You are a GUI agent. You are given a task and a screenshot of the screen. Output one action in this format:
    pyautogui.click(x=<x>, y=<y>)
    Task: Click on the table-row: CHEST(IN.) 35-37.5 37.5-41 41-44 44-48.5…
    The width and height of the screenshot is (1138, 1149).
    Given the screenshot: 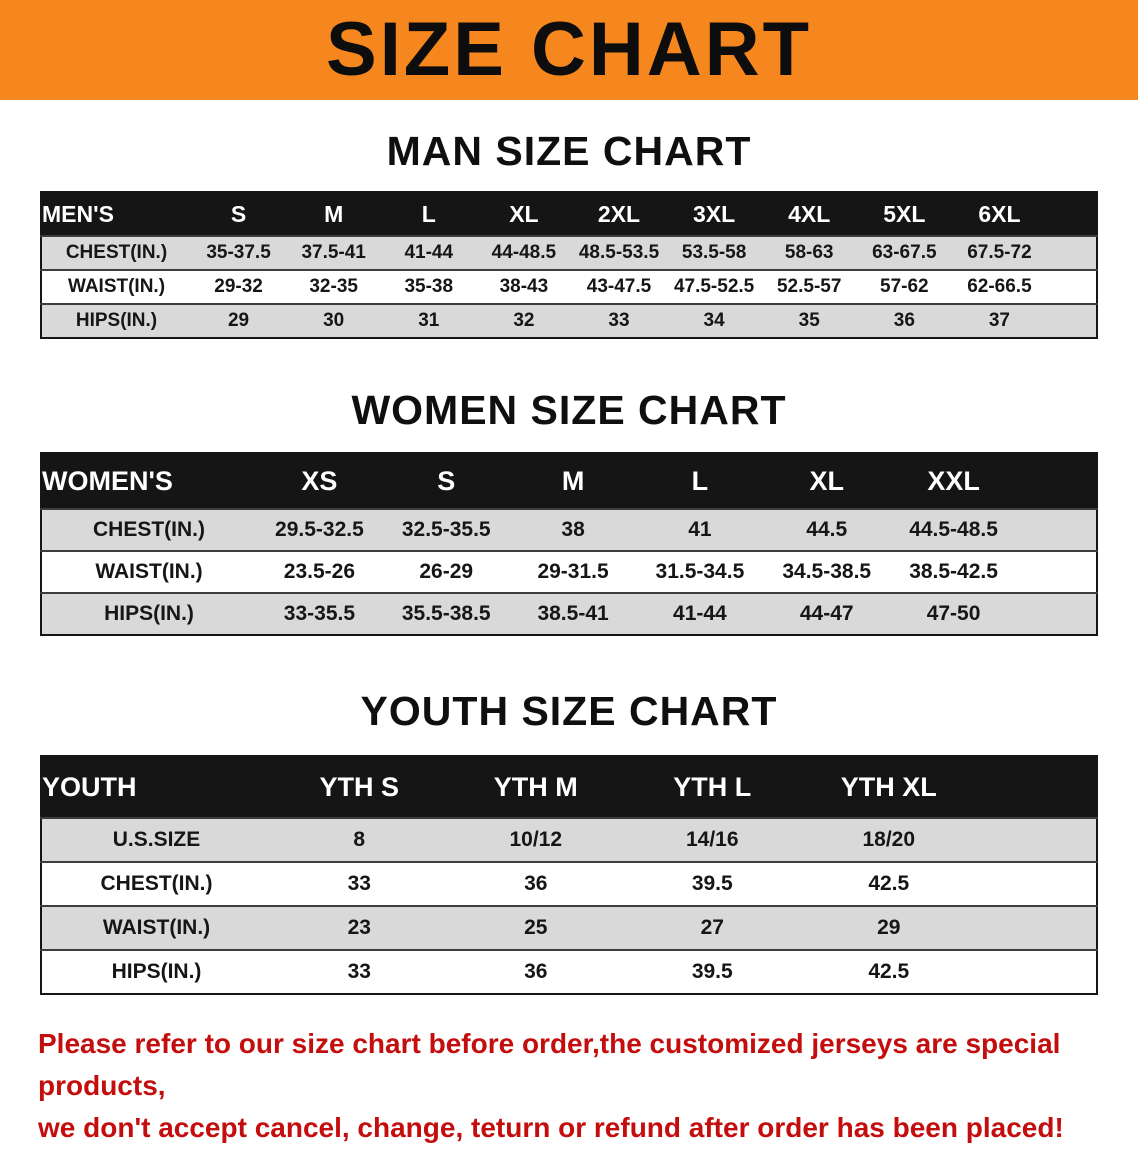 What is the action you would take?
    pyautogui.click(x=569, y=253)
    